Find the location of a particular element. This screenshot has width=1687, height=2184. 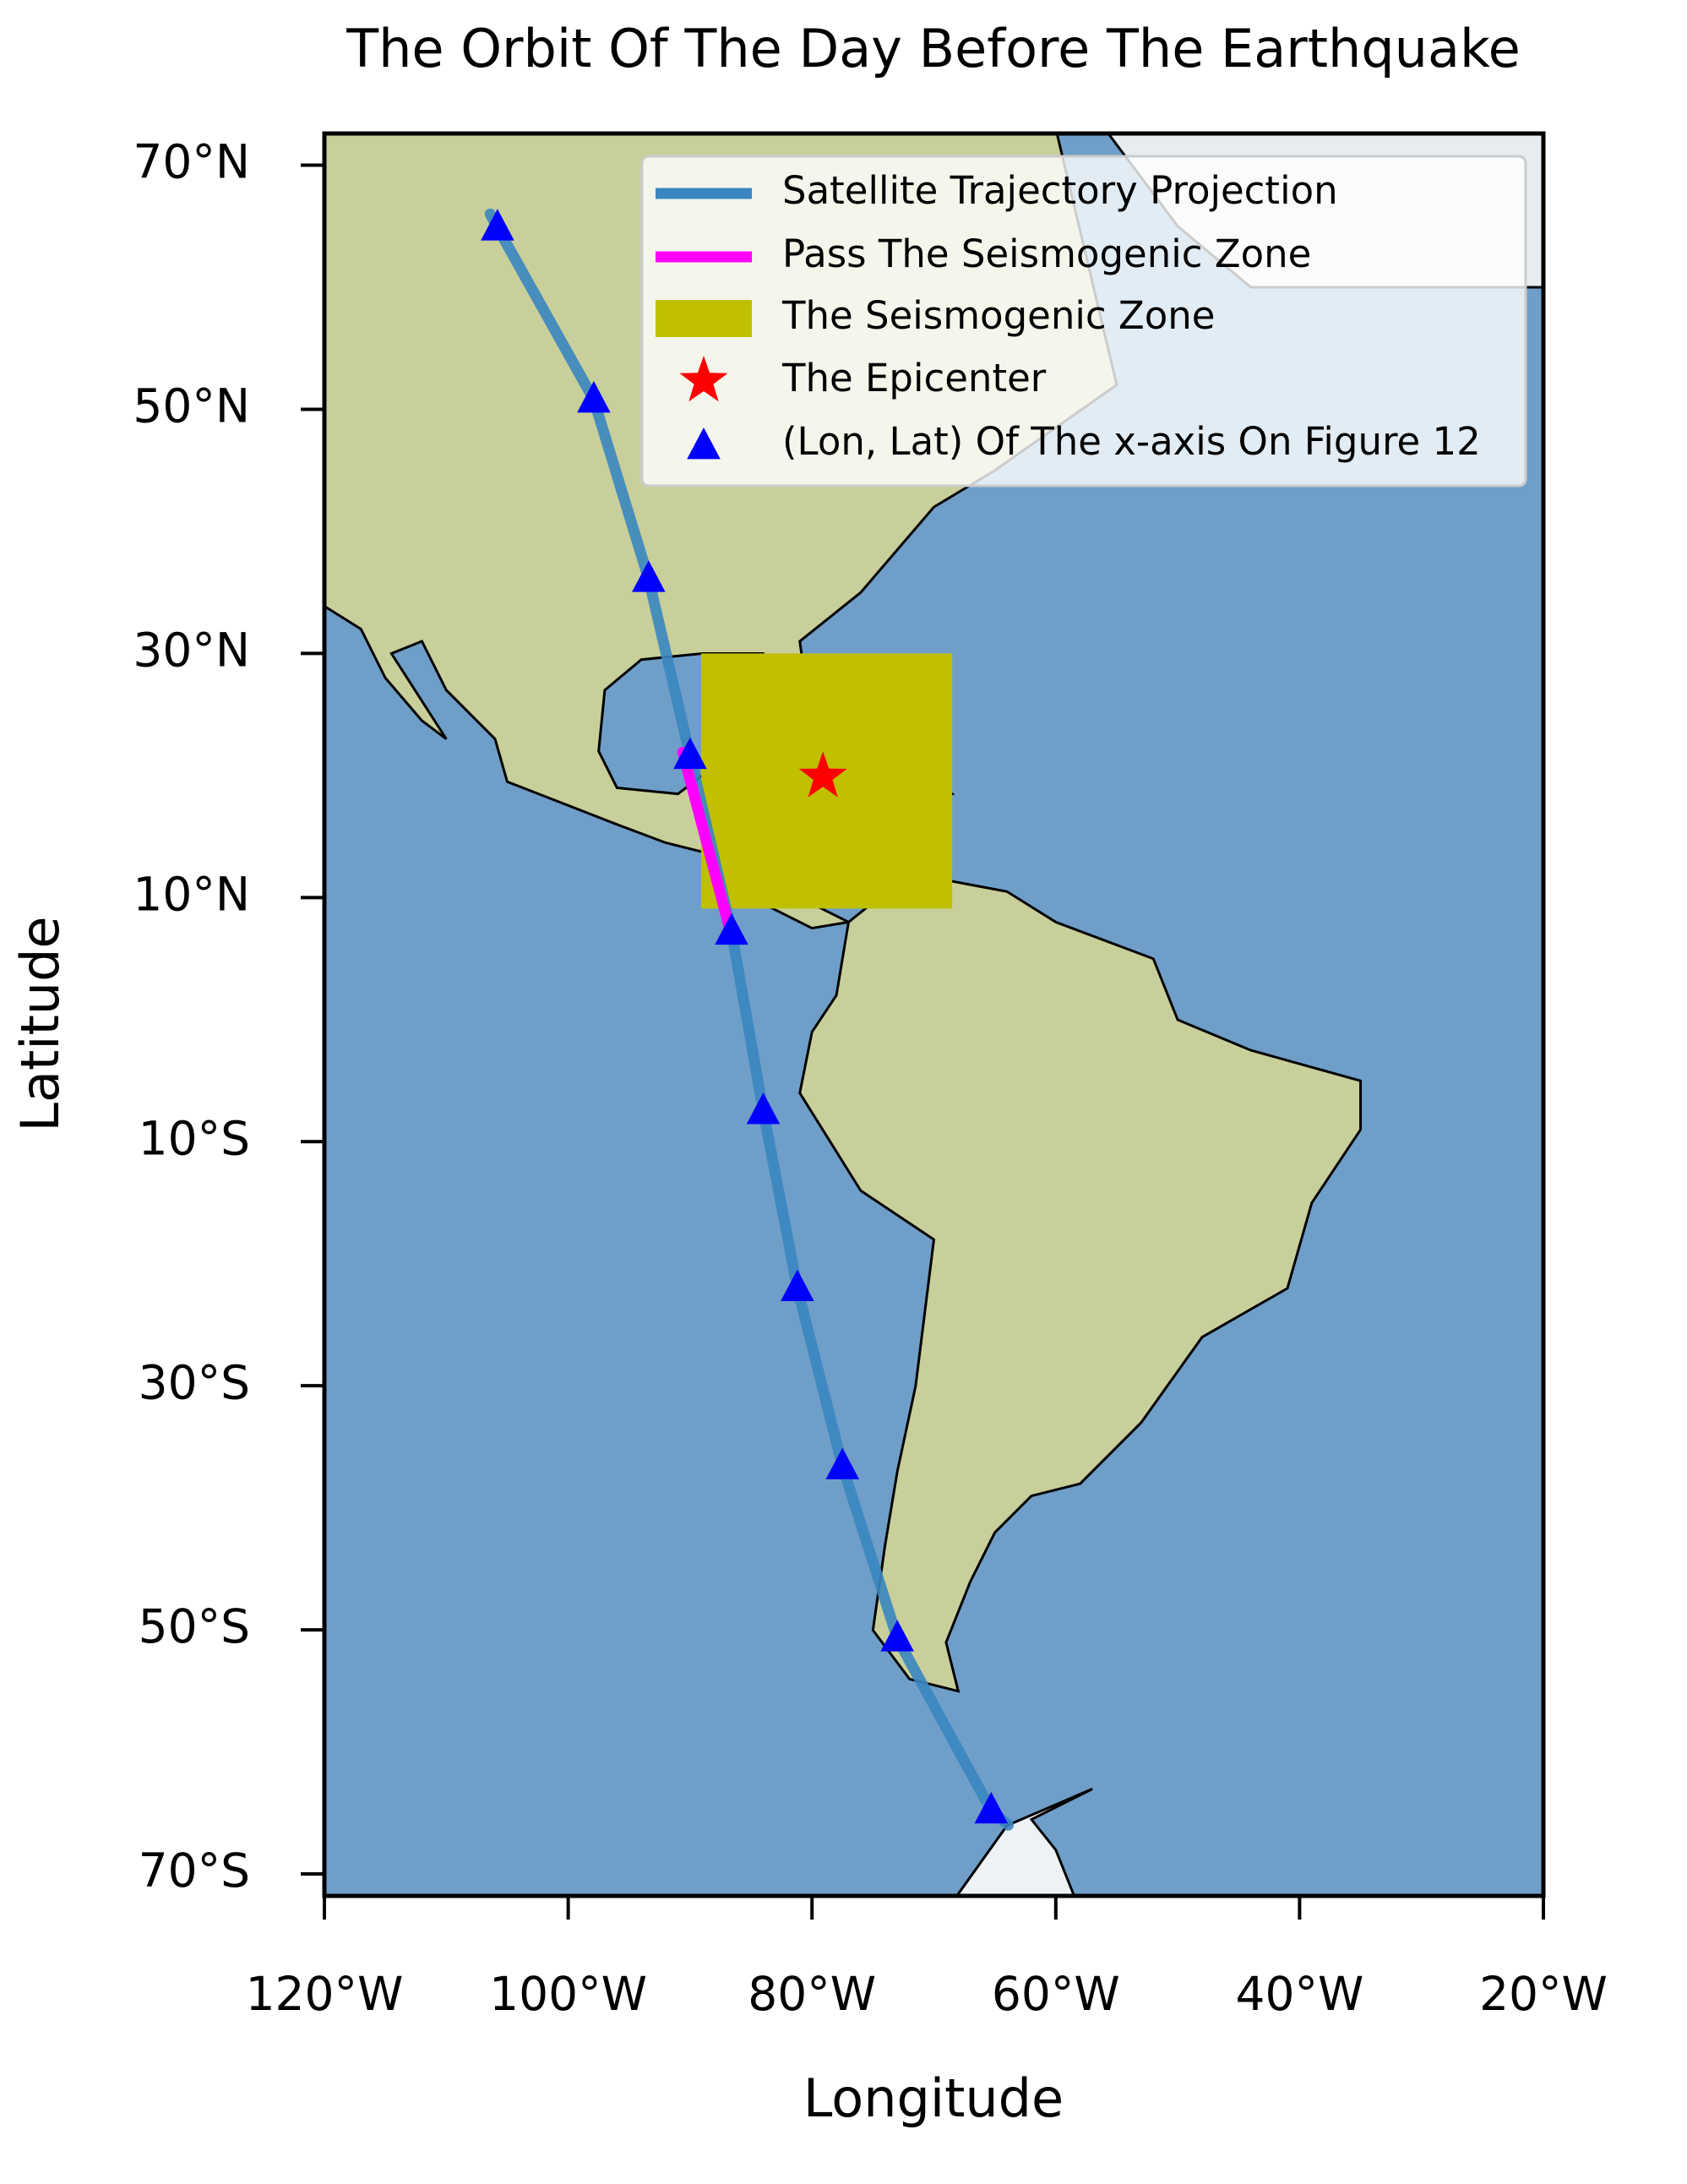

x-tick-label: 60°W is located at coordinates (1056, 1994).